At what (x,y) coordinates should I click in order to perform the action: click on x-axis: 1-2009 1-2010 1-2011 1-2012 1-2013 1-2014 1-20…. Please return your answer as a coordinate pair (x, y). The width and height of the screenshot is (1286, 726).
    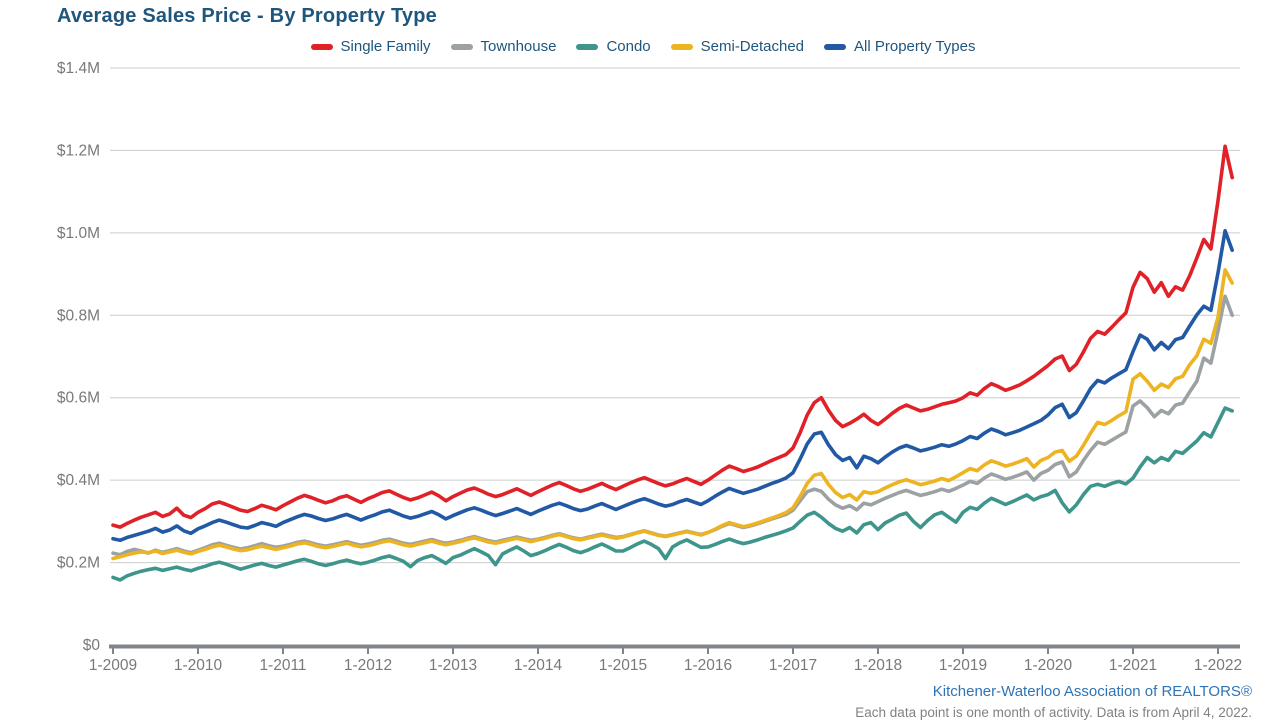
    Looking at the image, I should click on (665, 659).